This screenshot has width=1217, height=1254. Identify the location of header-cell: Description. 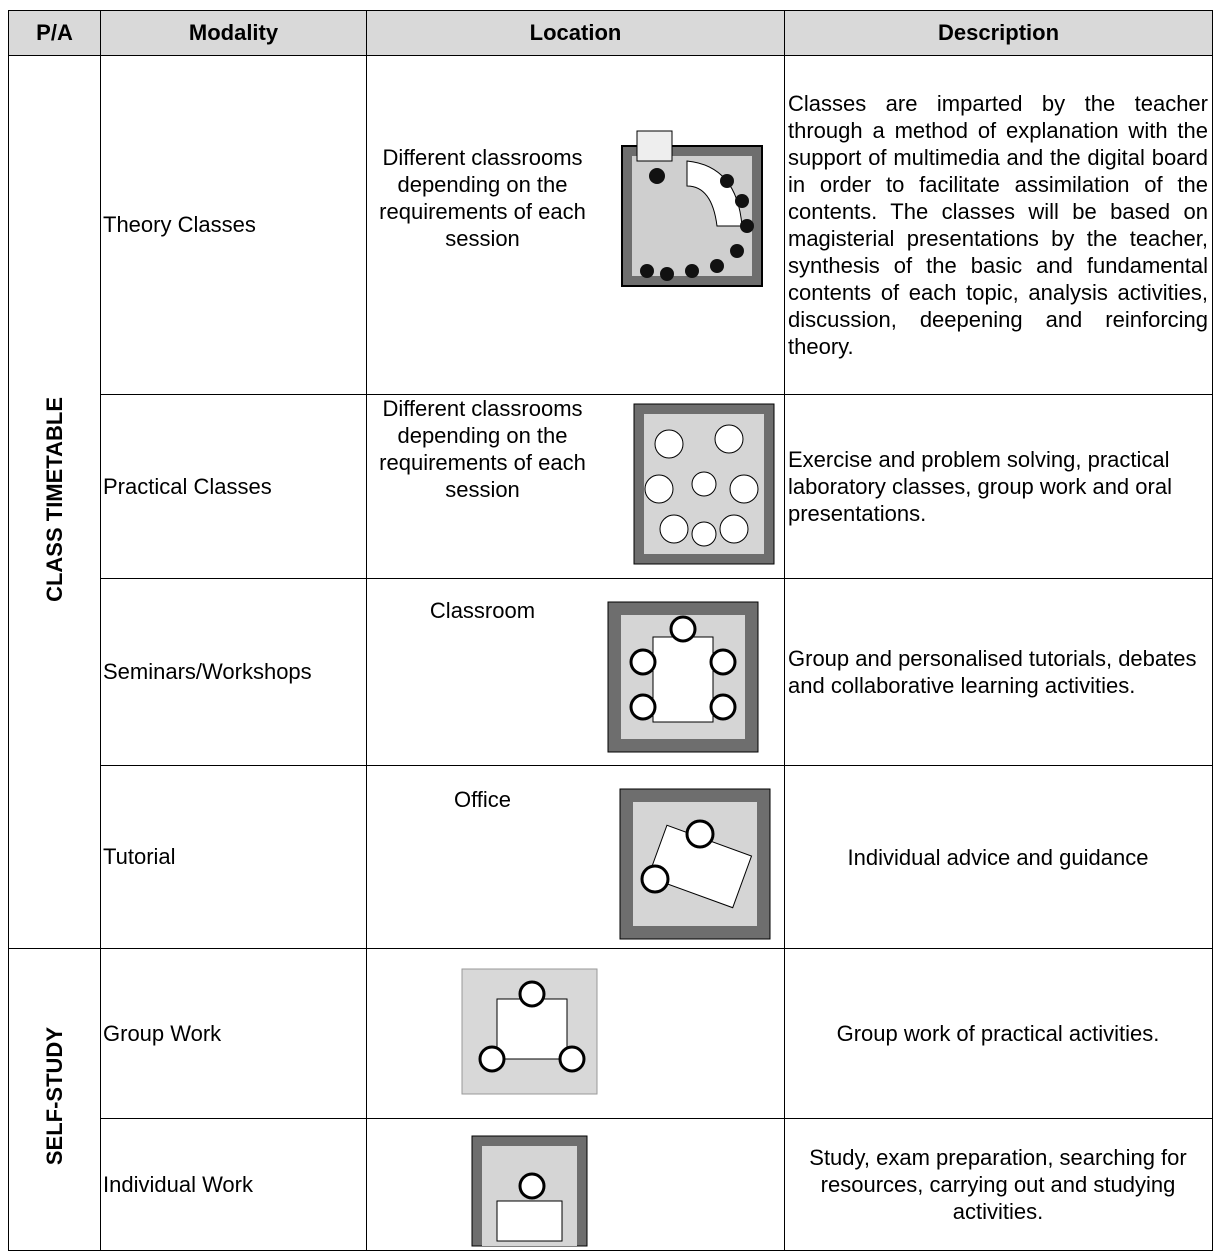
(998, 33).